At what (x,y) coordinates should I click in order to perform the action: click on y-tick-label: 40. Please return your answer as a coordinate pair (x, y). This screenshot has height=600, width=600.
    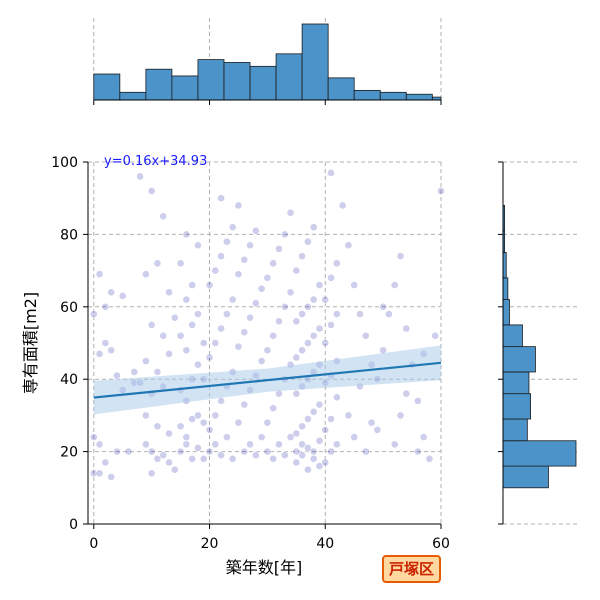
    Looking at the image, I should click on (69, 380).